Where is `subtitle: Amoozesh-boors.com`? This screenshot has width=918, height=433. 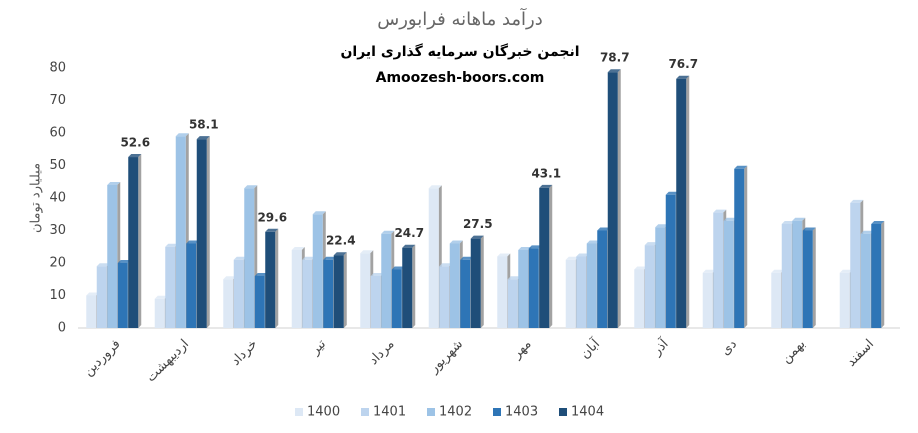 subtitle: Amoozesh-boors.com is located at coordinates (460, 78).